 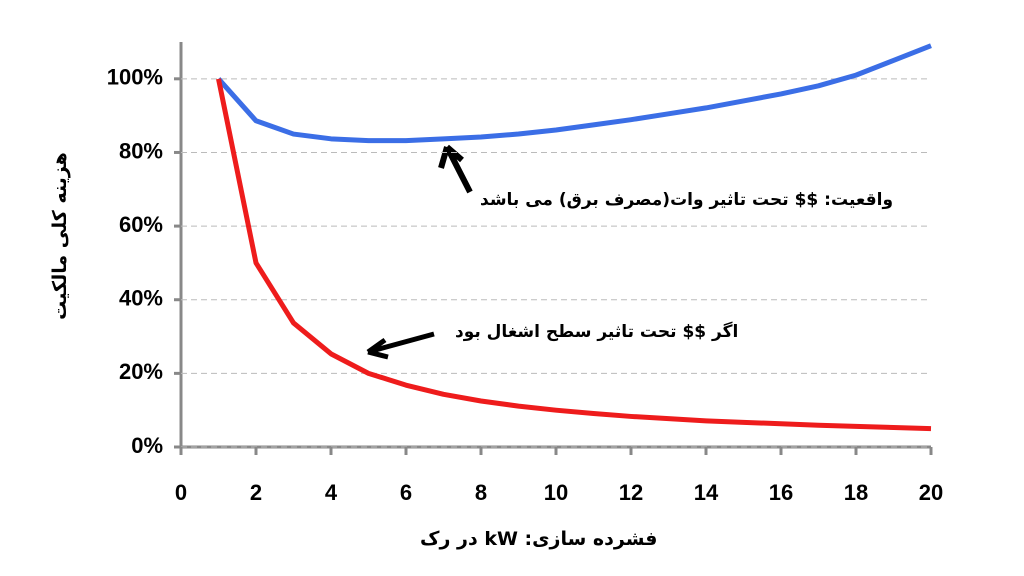 What do you see at coordinates (781, 492) in the screenshot?
I see `x-tick-label: 16` at bounding box center [781, 492].